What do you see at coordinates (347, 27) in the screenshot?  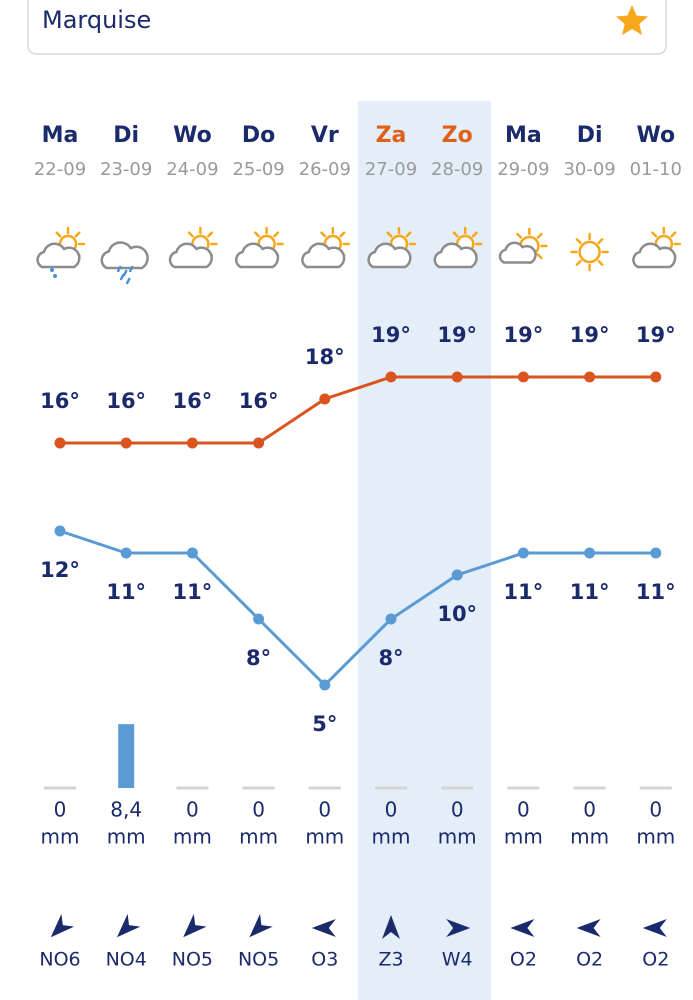 I see `location-box` at bounding box center [347, 27].